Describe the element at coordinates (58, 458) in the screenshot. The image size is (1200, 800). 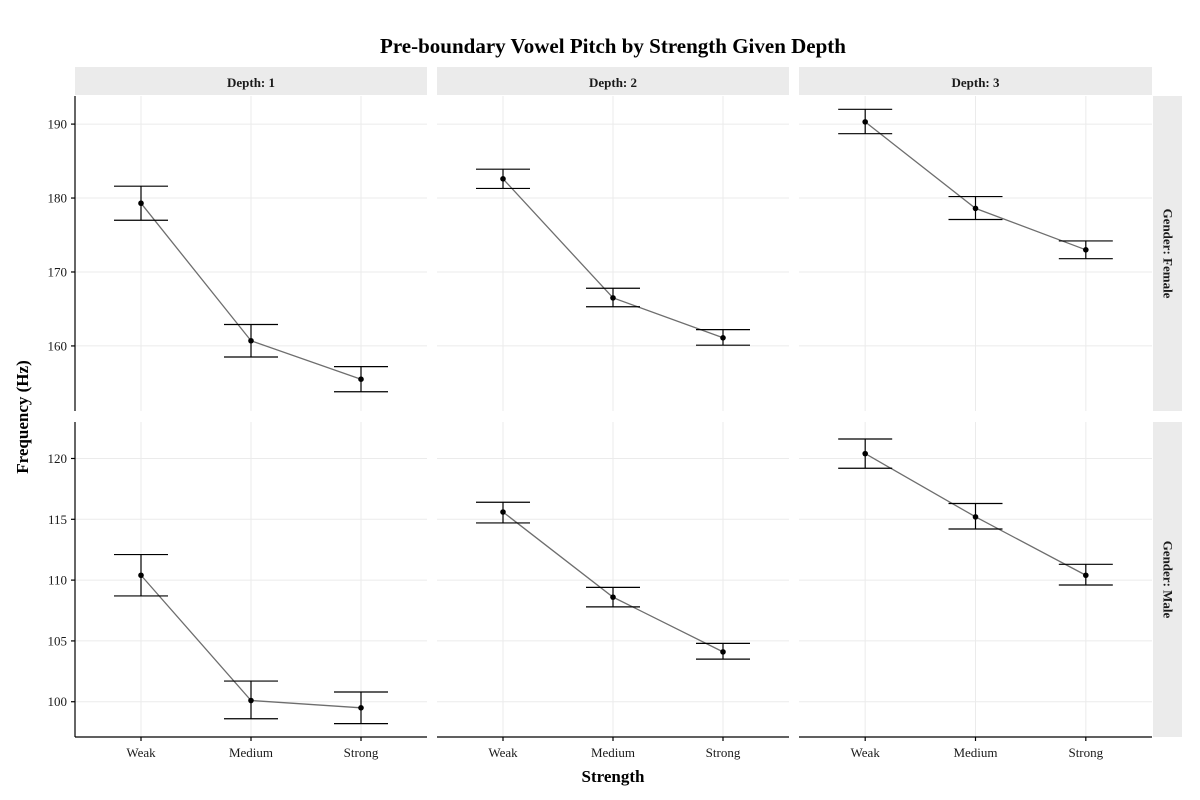
I see `y-tick-label: 120` at that location.